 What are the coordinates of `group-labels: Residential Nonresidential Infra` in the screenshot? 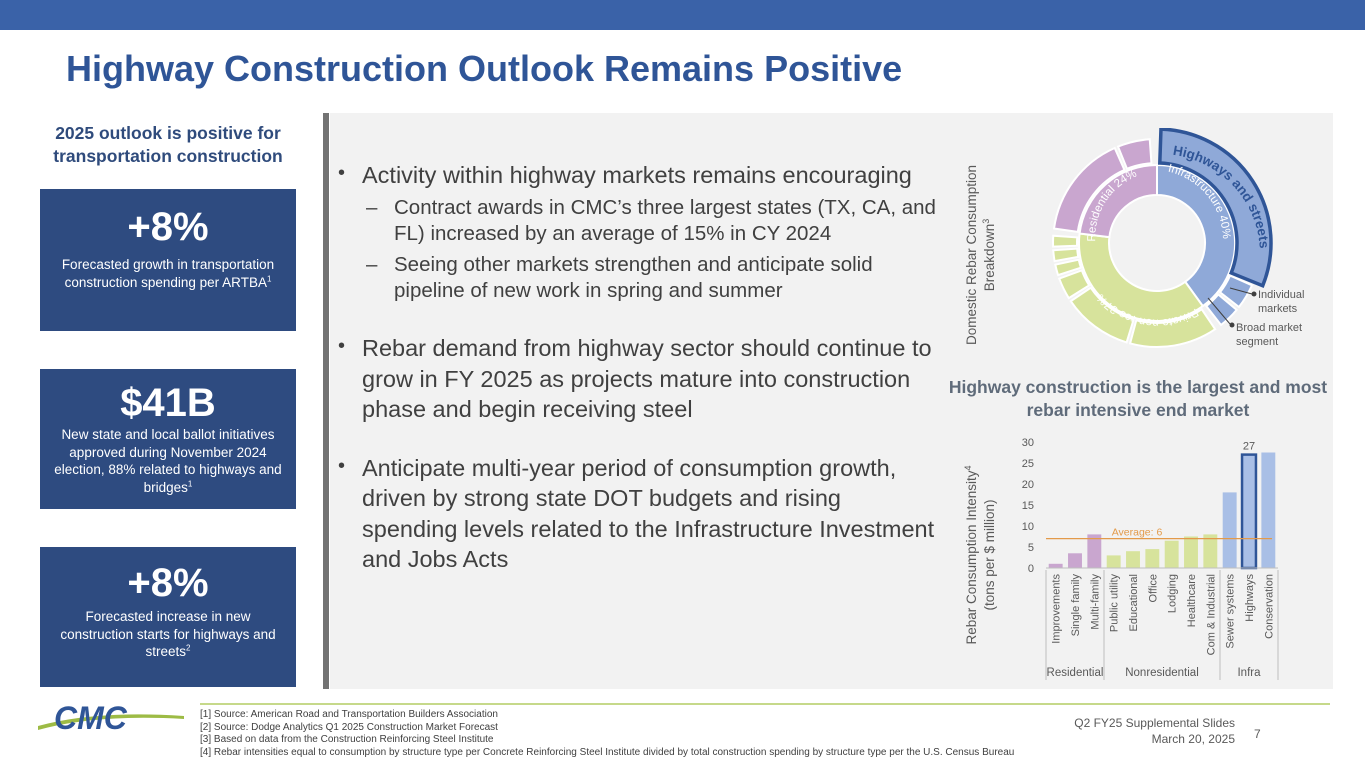 It's located at (1162, 625).